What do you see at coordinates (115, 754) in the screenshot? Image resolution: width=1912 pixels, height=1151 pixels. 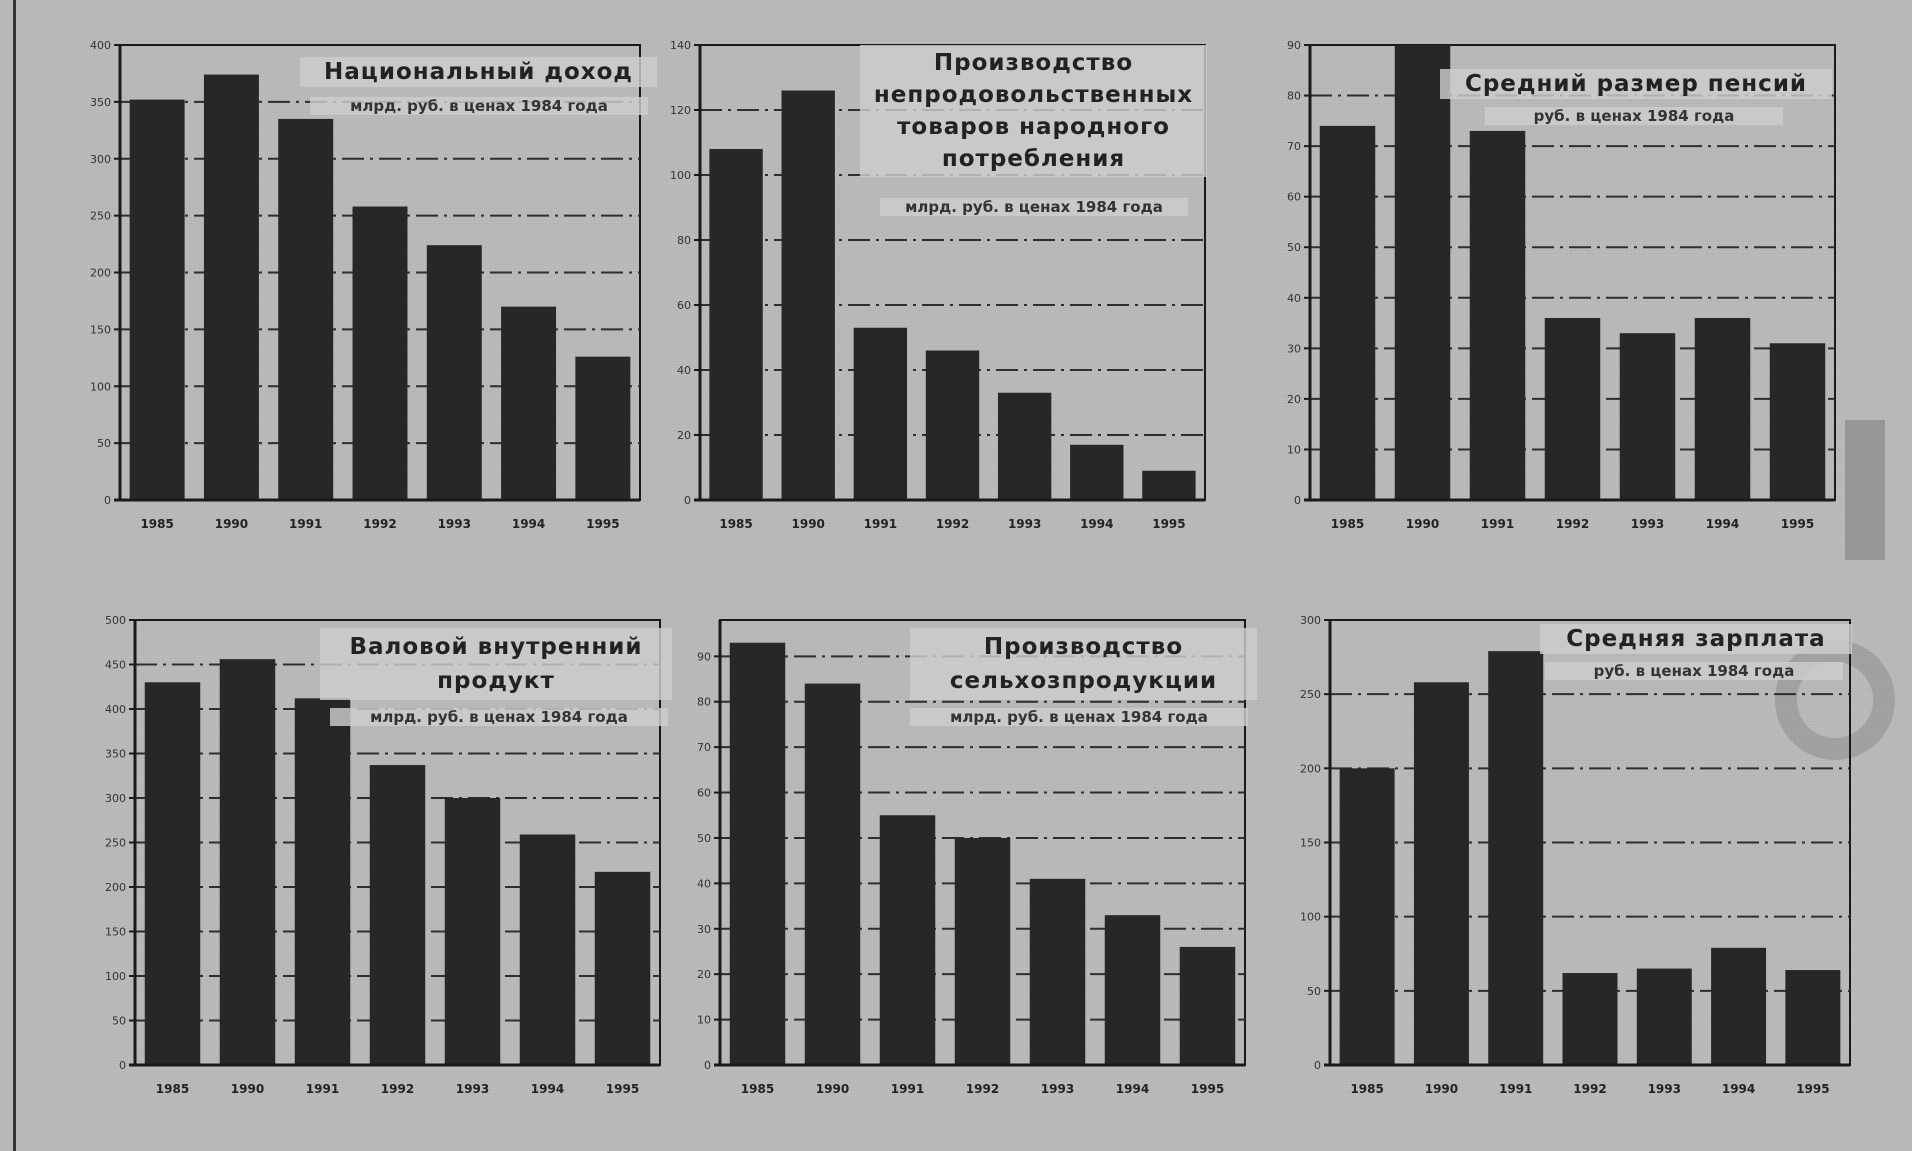 I see `y-tick-label: 350` at bounding box center [115, 754].